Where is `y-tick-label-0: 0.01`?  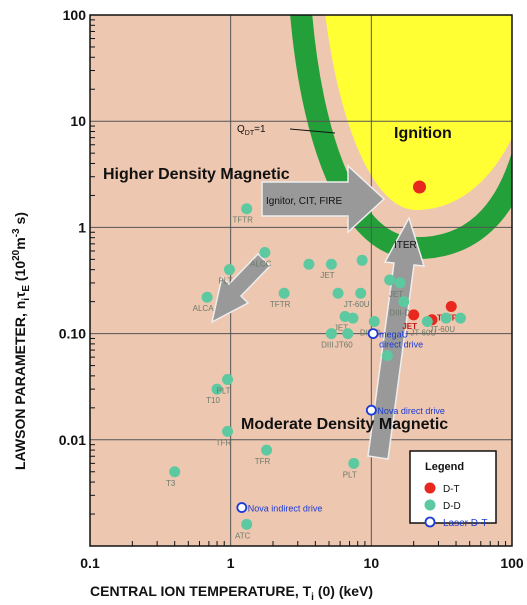 y-tick-label-0: 0.01 is located at coordinates (72, 440).